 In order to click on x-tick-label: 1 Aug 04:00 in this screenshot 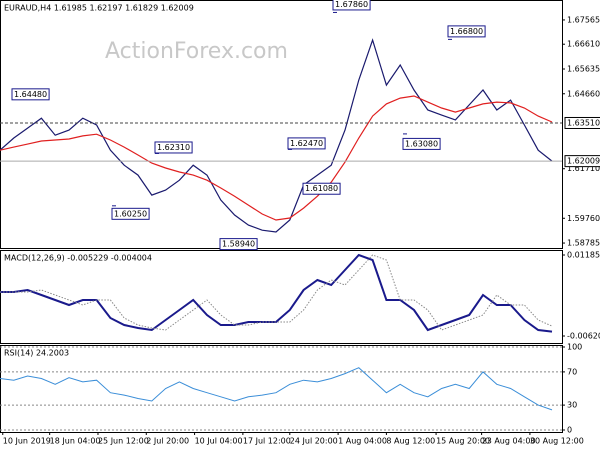, I will do `click(362, 441)`.